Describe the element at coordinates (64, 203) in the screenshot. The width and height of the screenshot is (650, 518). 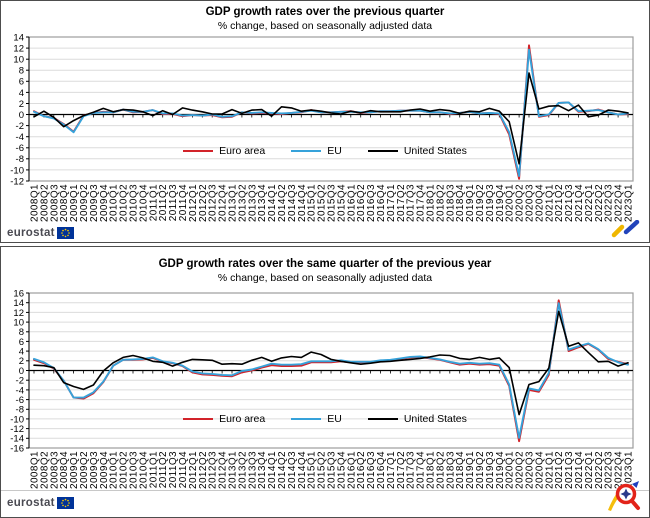
I see `svg-text: 2008Q4` at that location.